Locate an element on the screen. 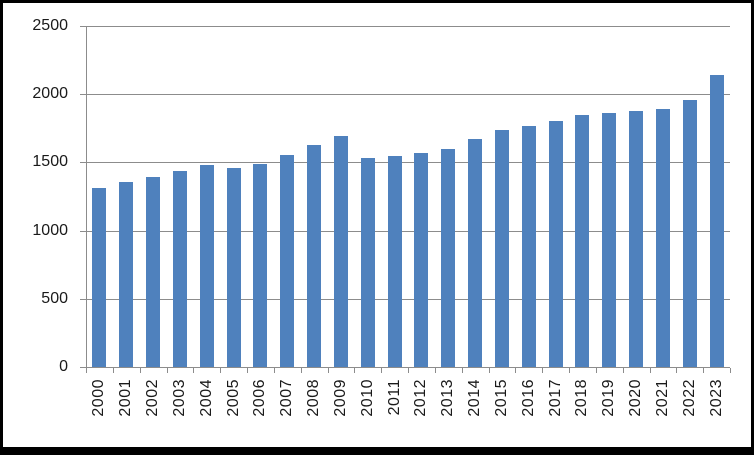 This screenshot has width=754, height=455. x-axis-label: 2020 is located at coordinates (636, 398).